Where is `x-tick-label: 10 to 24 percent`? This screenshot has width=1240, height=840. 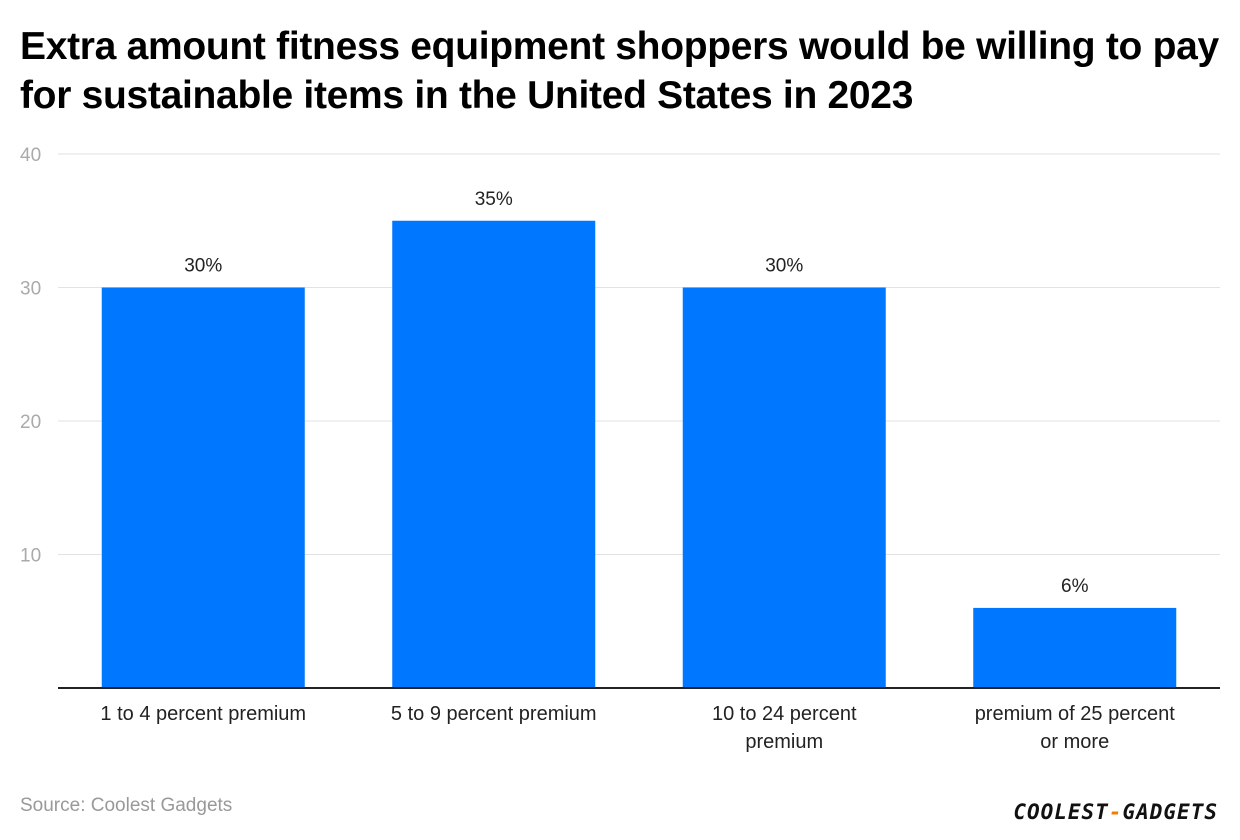 x-tick-label: 10 to 24 percent is located at coordinates (784, 714).